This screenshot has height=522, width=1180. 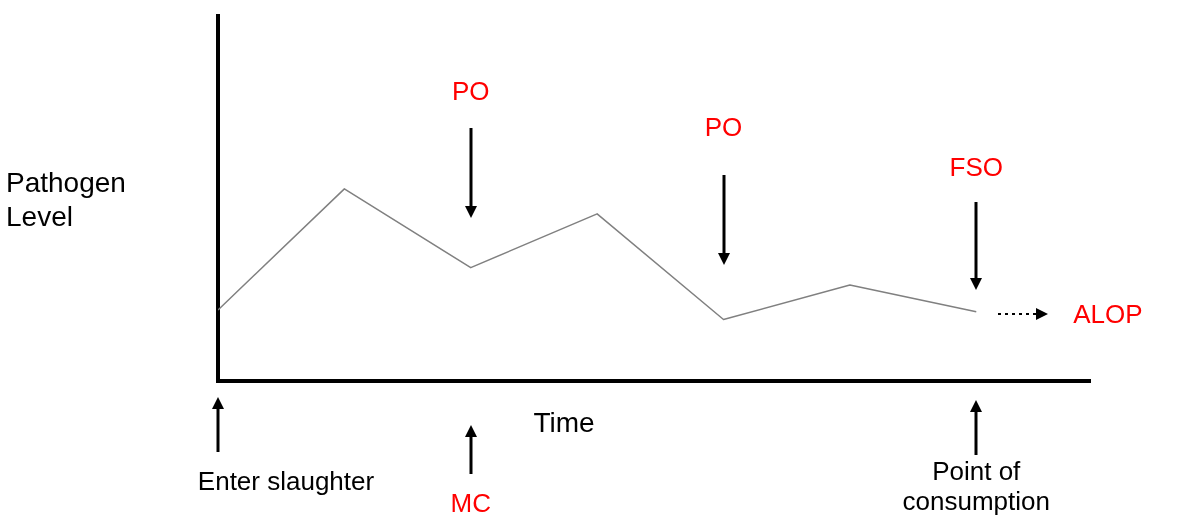 I want to click on text: Point of consumption, so click(x=976, y=486).